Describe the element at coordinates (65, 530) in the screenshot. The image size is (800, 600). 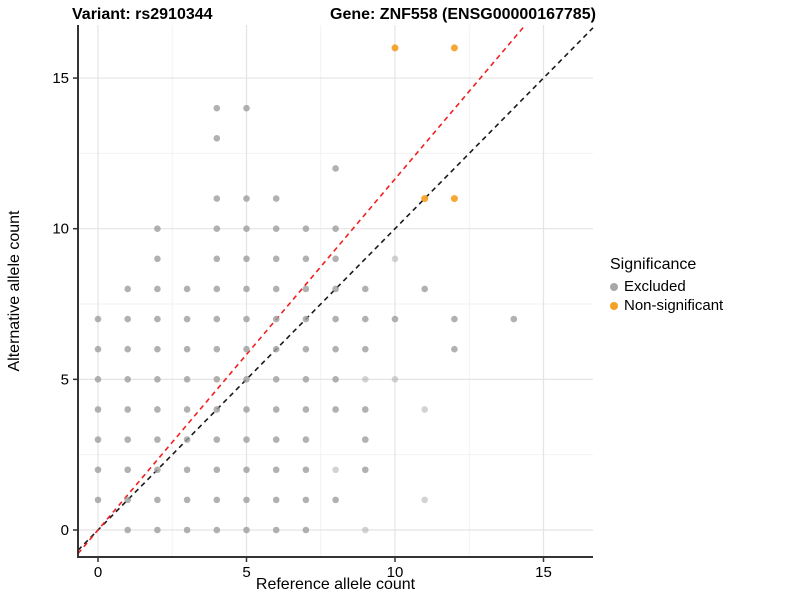
I see `y-tick-label: 0` at that location.